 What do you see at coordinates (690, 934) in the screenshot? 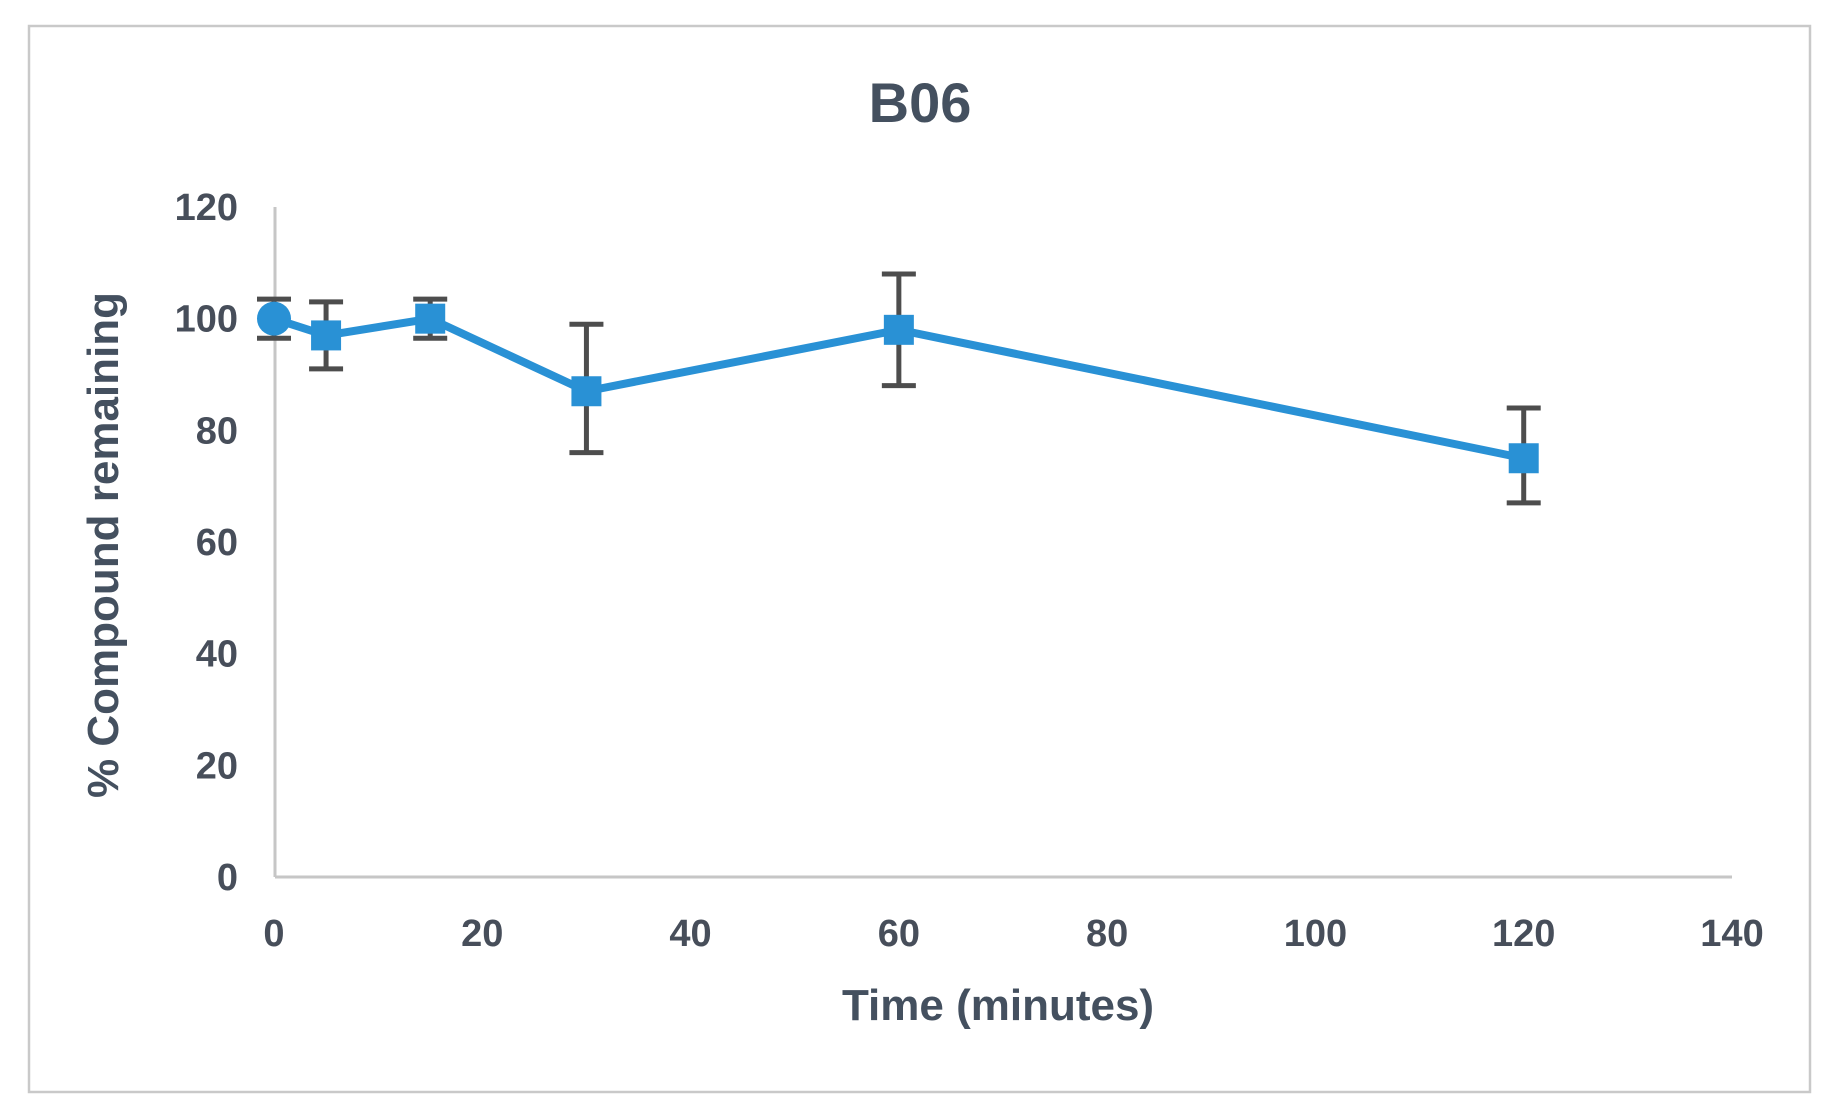
I see `x-tick-label: 40` at bounding box center [690, 934].